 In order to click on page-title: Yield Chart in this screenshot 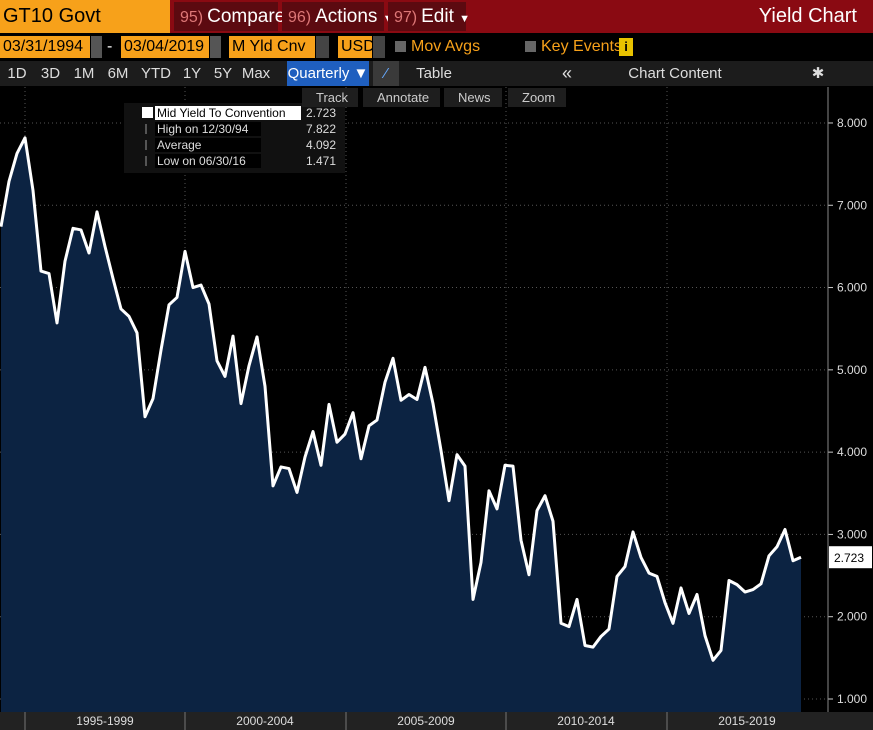, I will do `click(807, 16)`.